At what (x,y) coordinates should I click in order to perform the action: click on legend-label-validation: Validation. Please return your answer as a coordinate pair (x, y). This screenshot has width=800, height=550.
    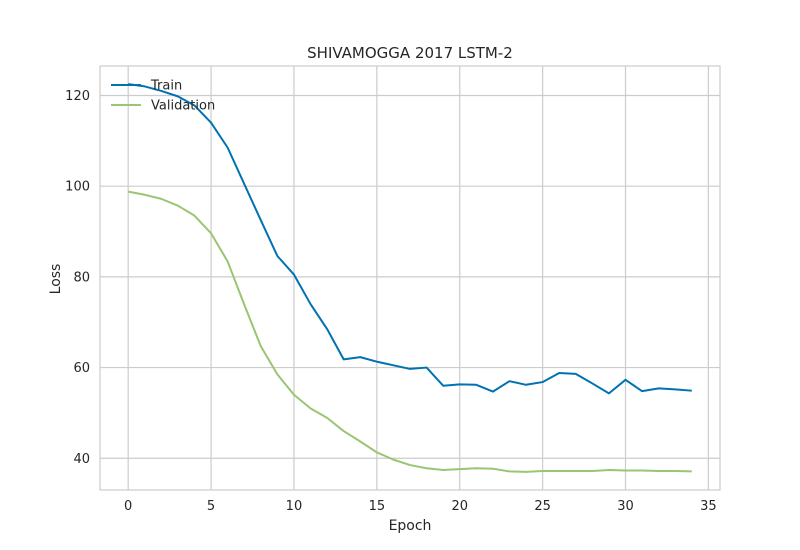
    Looking at the image, I should click on (183, 106).